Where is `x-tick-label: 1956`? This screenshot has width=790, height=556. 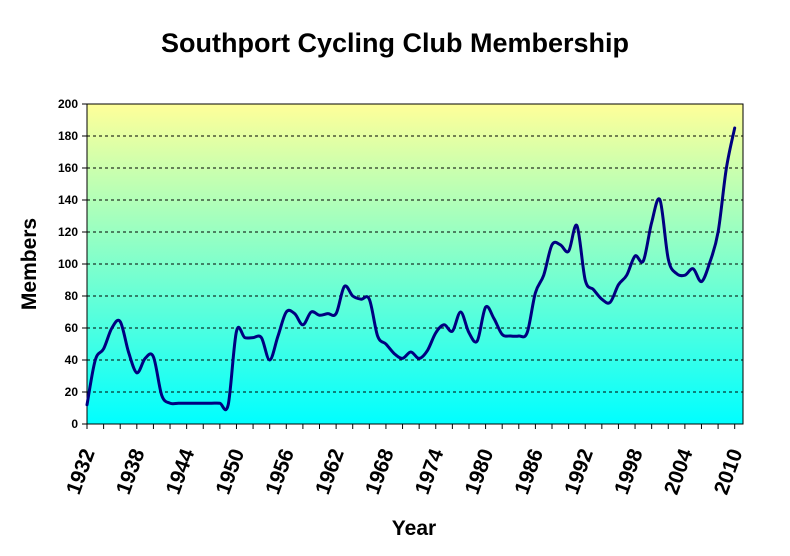
x-tick-label: 1956 is located at coordinates (280, 472).